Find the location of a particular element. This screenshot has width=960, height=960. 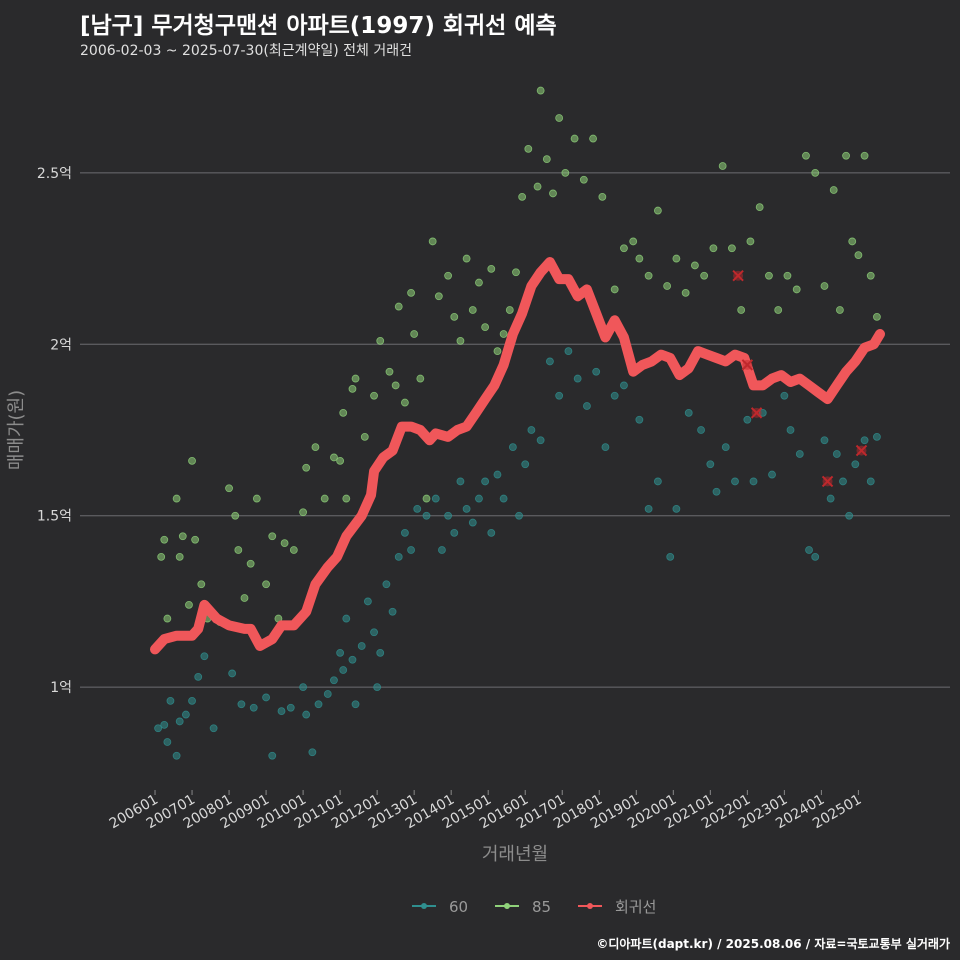

outlier-cross is located at coordinates (756, 413).